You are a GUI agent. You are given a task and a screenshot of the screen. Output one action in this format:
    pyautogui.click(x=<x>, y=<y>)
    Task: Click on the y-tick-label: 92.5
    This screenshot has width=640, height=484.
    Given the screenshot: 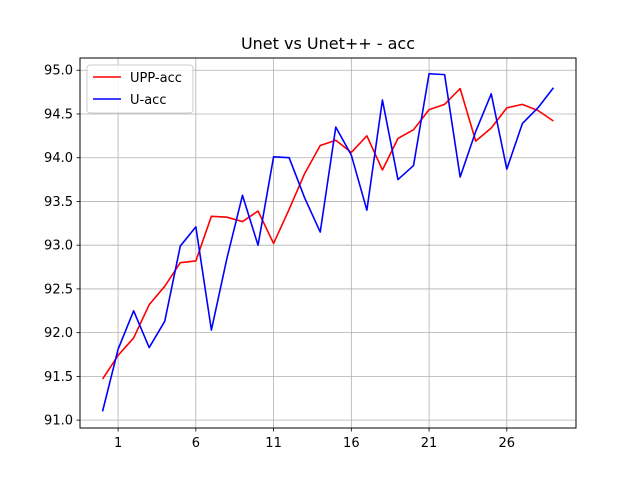 What is the action you would take?
    pyautogui.click(x=58, y=289)
    